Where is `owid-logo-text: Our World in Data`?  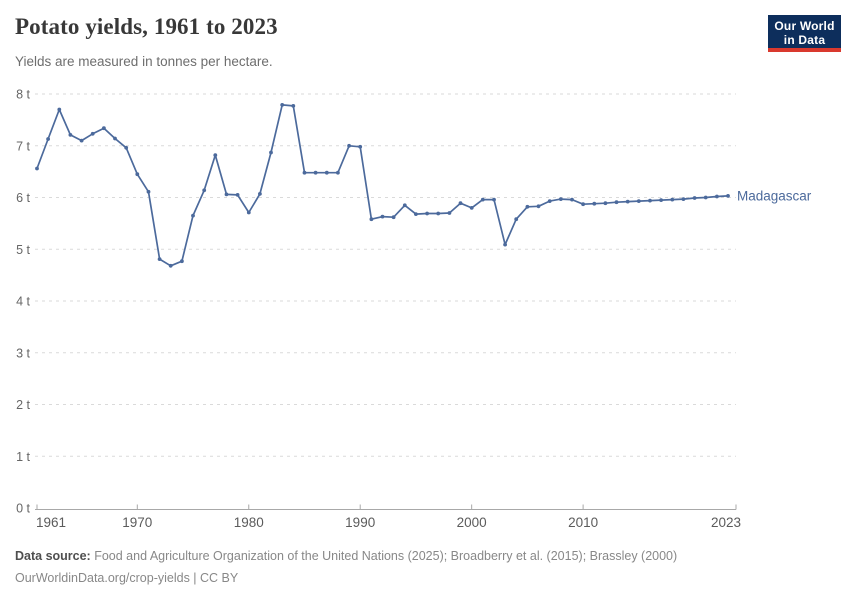
owid-logo-text: Our World in Data is located at coordinates (804, 31).